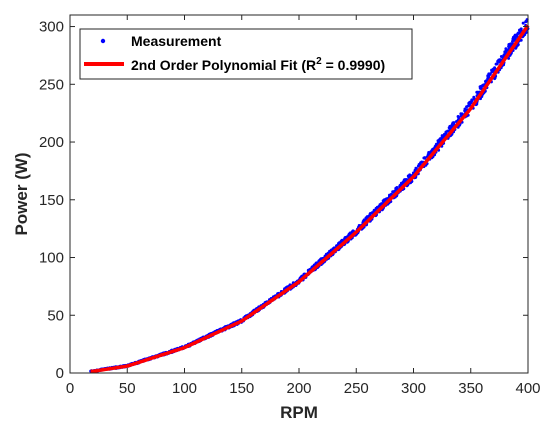 The width and height of the screenshot is (550, 430). What do you see at coordinates (319, 61) in the screenshot?
I see `legend-fit-label-superscript: 2` at bounding box center [319, 61].